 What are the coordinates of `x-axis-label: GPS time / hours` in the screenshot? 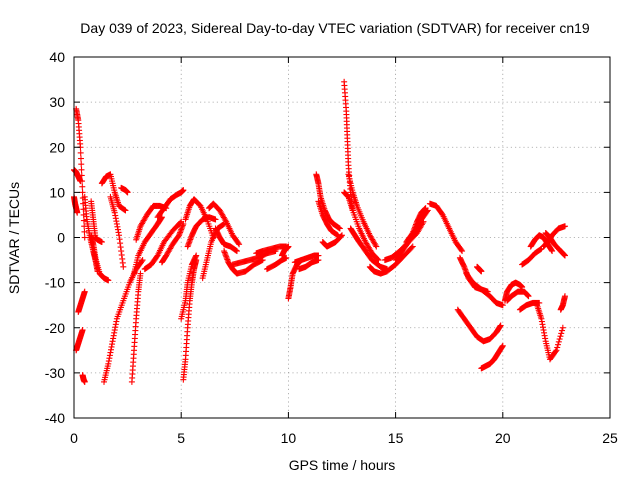 It's located at (342, 465).